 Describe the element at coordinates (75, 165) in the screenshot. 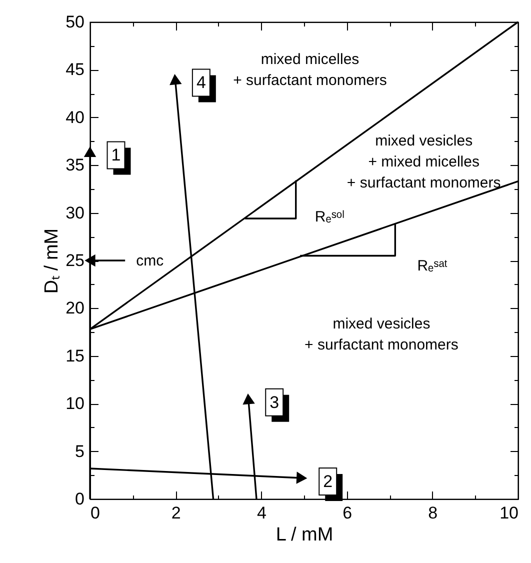

I see `y-tick-label: 35` at that location.